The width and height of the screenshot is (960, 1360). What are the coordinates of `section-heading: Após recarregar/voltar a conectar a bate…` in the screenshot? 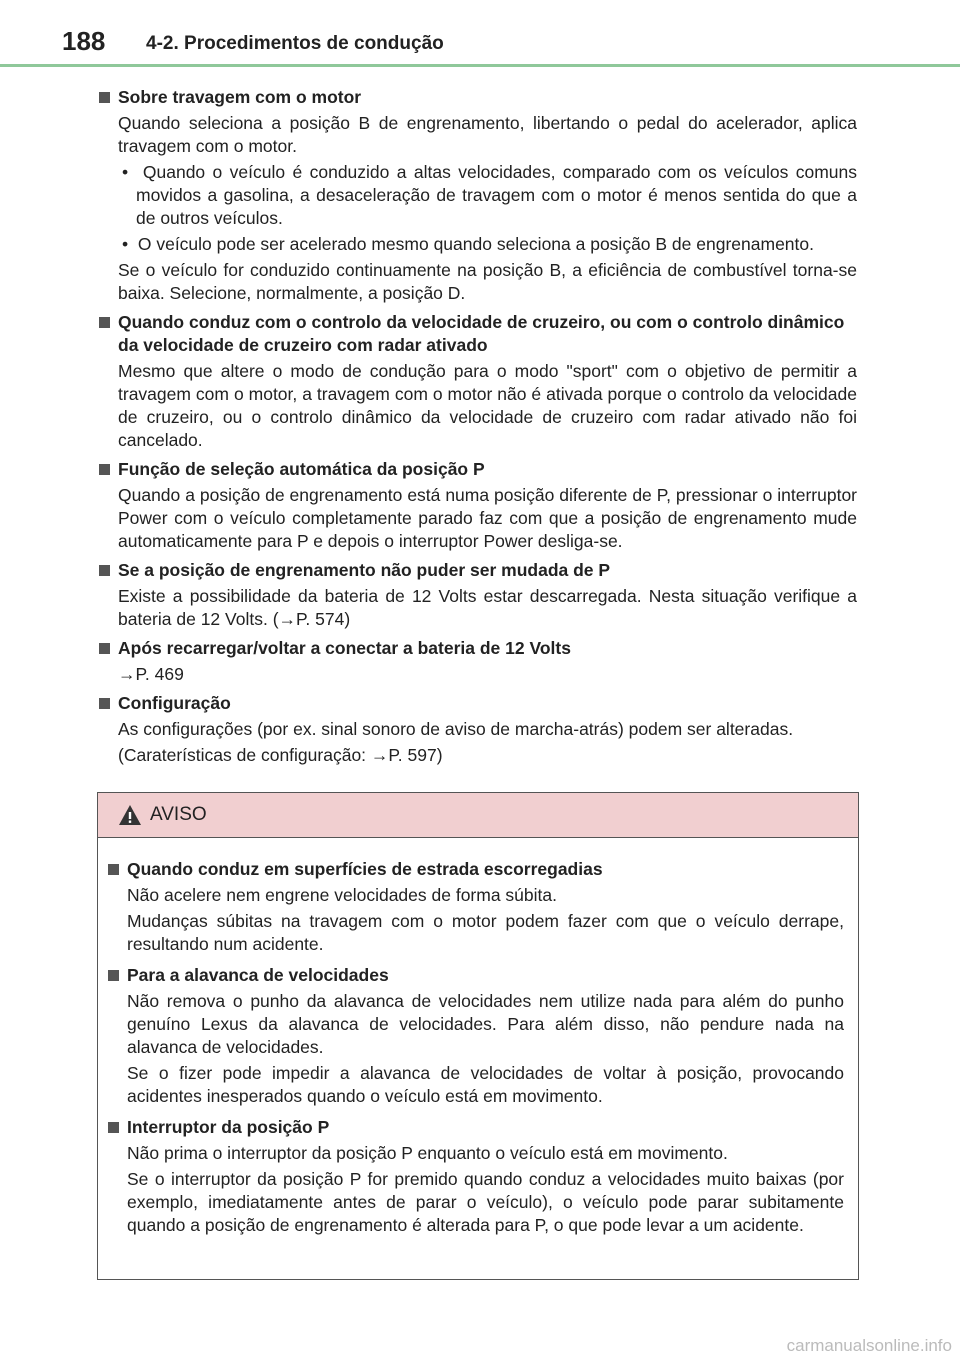 It's located at (477, 648).